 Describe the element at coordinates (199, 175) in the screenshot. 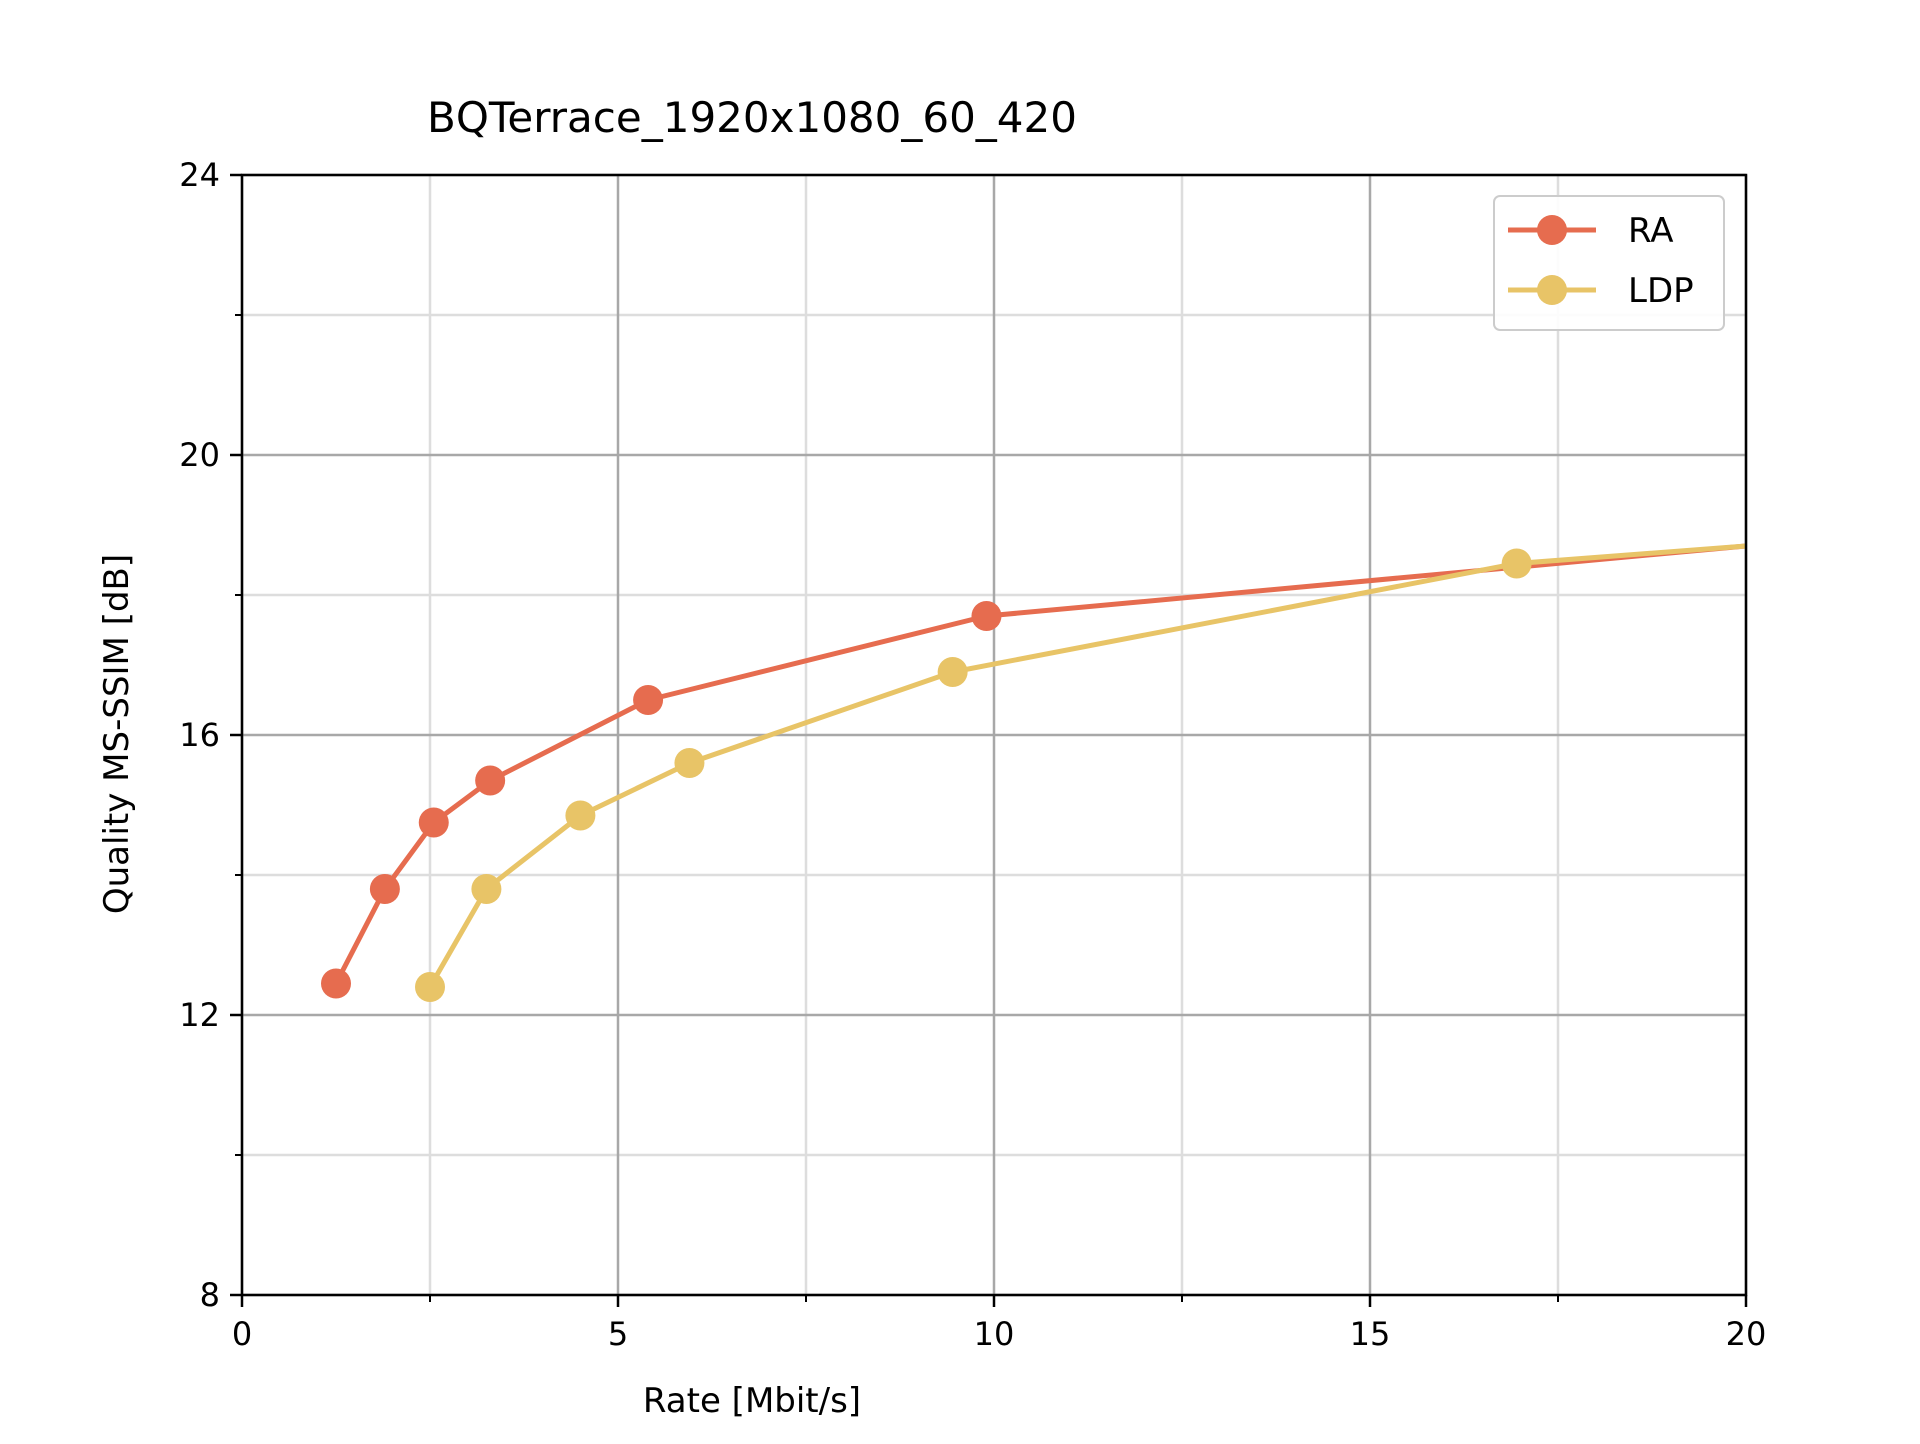

I see `y-tick-label: 24` at that location.